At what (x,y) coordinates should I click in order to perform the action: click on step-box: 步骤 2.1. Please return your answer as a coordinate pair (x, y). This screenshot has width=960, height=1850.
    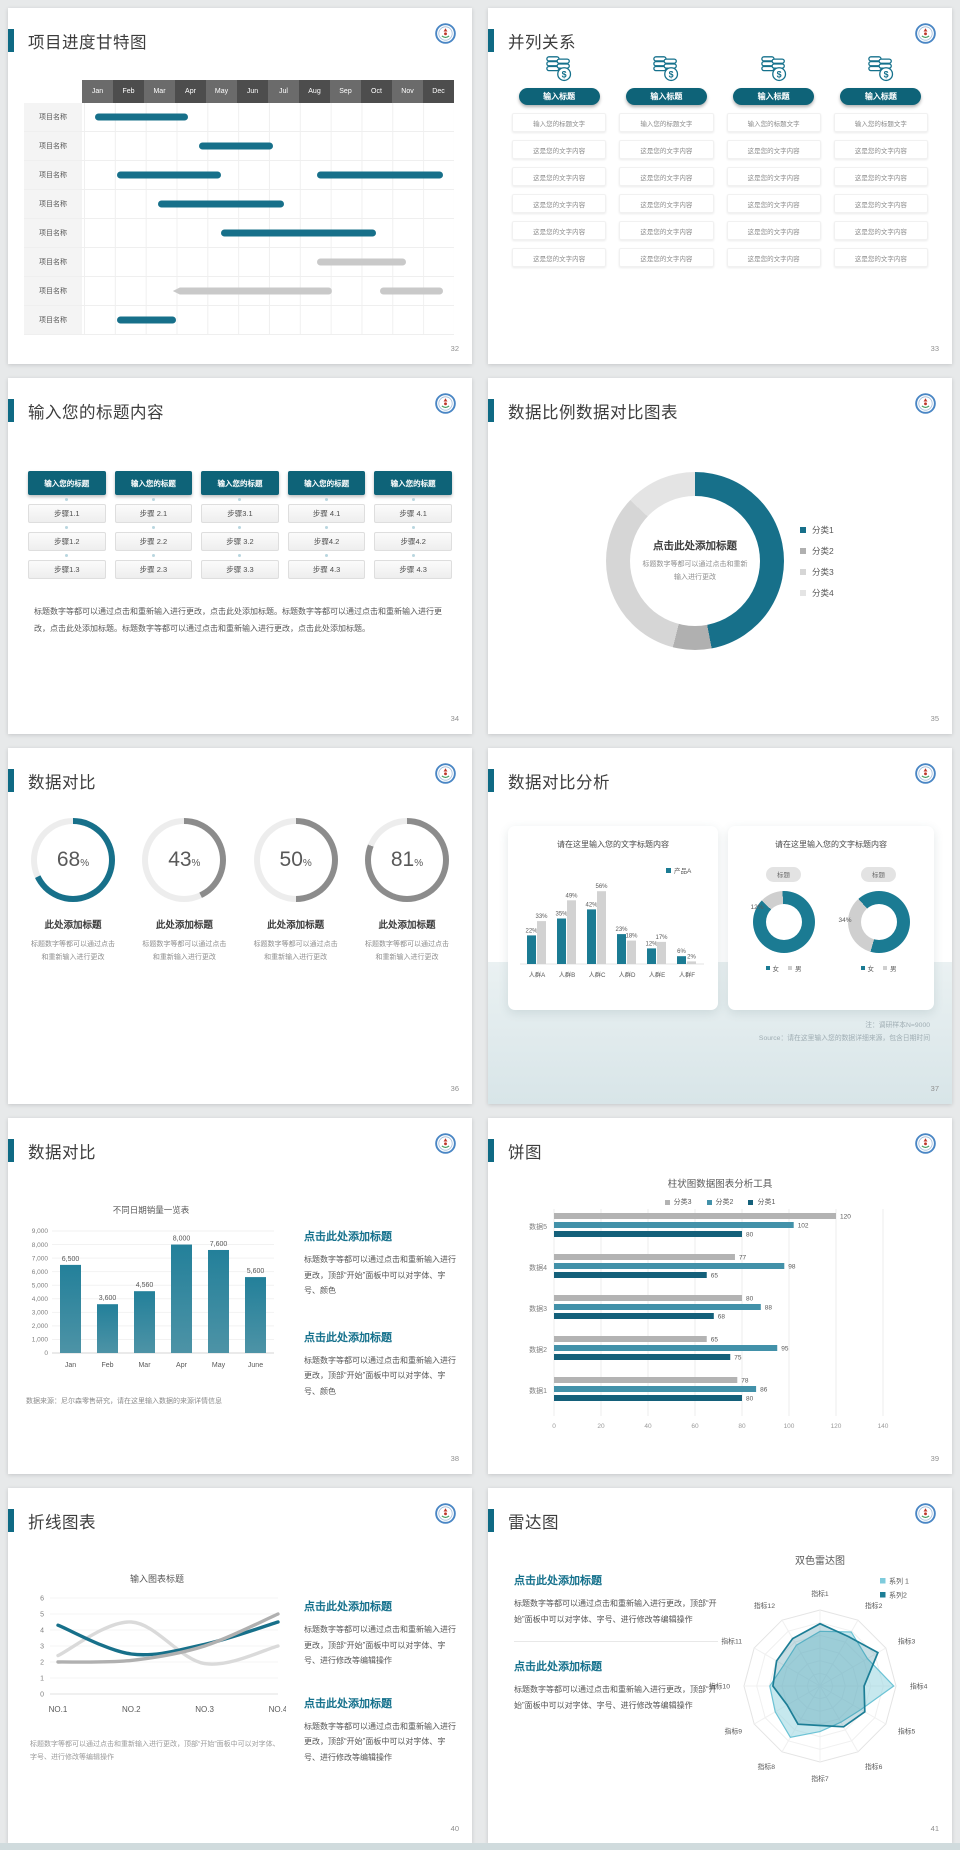
    Looking at the image, I should click on (153, 513).